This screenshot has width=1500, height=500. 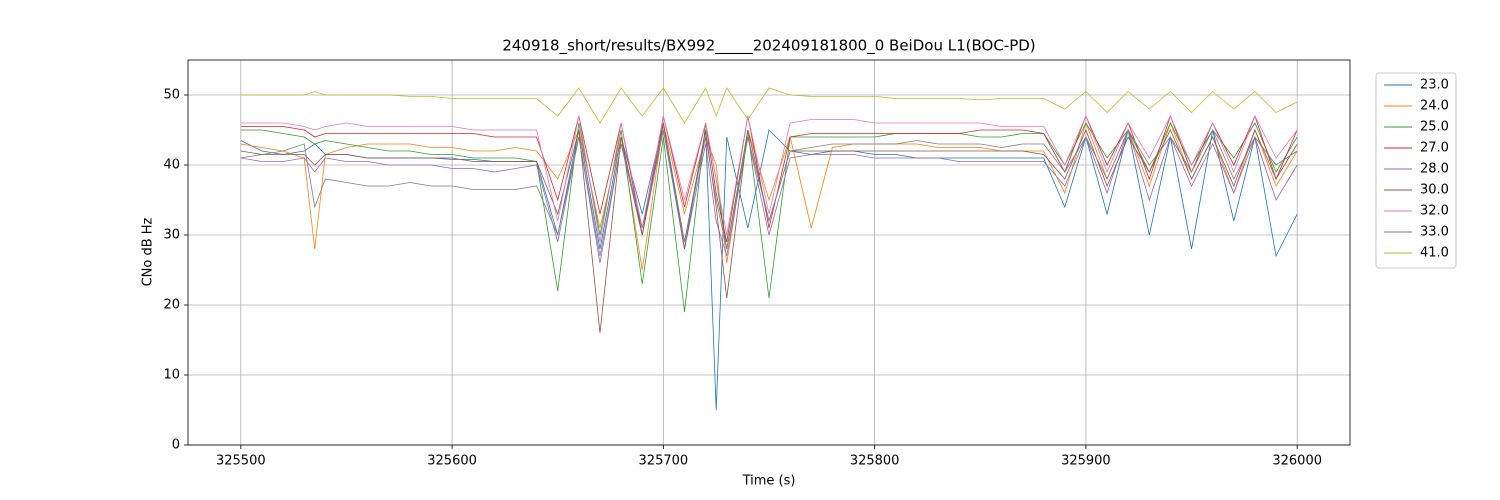 I want to click on x-tick-label: 325900, so click(x=1086, y=461).